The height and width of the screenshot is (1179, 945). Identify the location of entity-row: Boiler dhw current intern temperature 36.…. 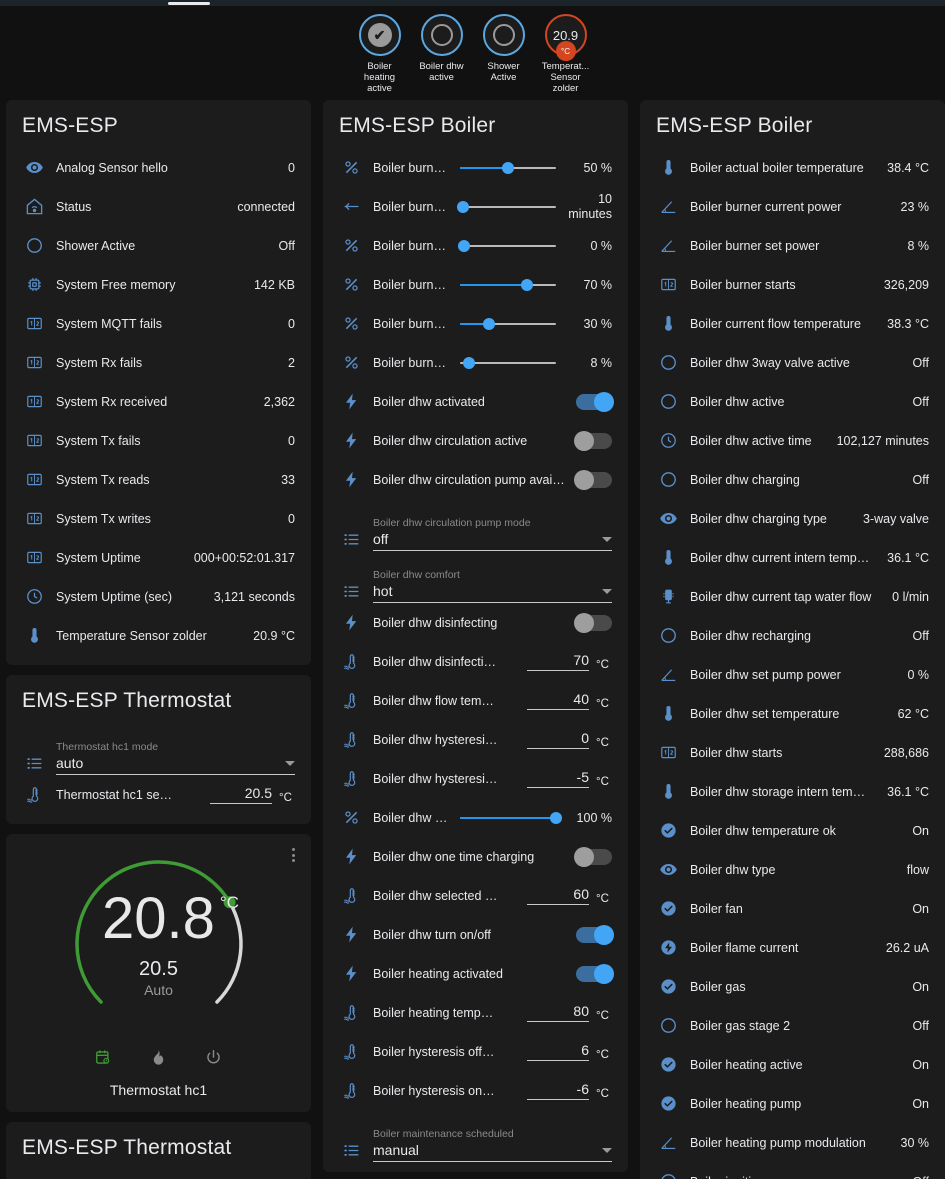
(792, 557).